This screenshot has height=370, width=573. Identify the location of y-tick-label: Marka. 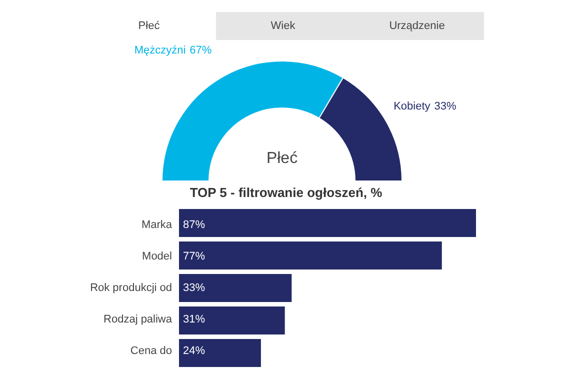
(157, 224).